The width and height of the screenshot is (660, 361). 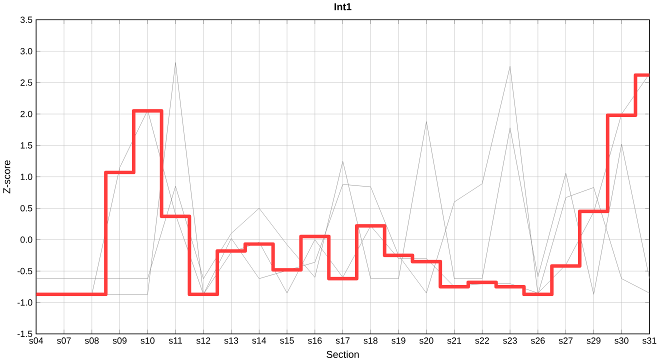 What do you see at coordinates (36, 340) in the screenshot?
I see `x-tick-label: s04` at bounding box center [36, 340].